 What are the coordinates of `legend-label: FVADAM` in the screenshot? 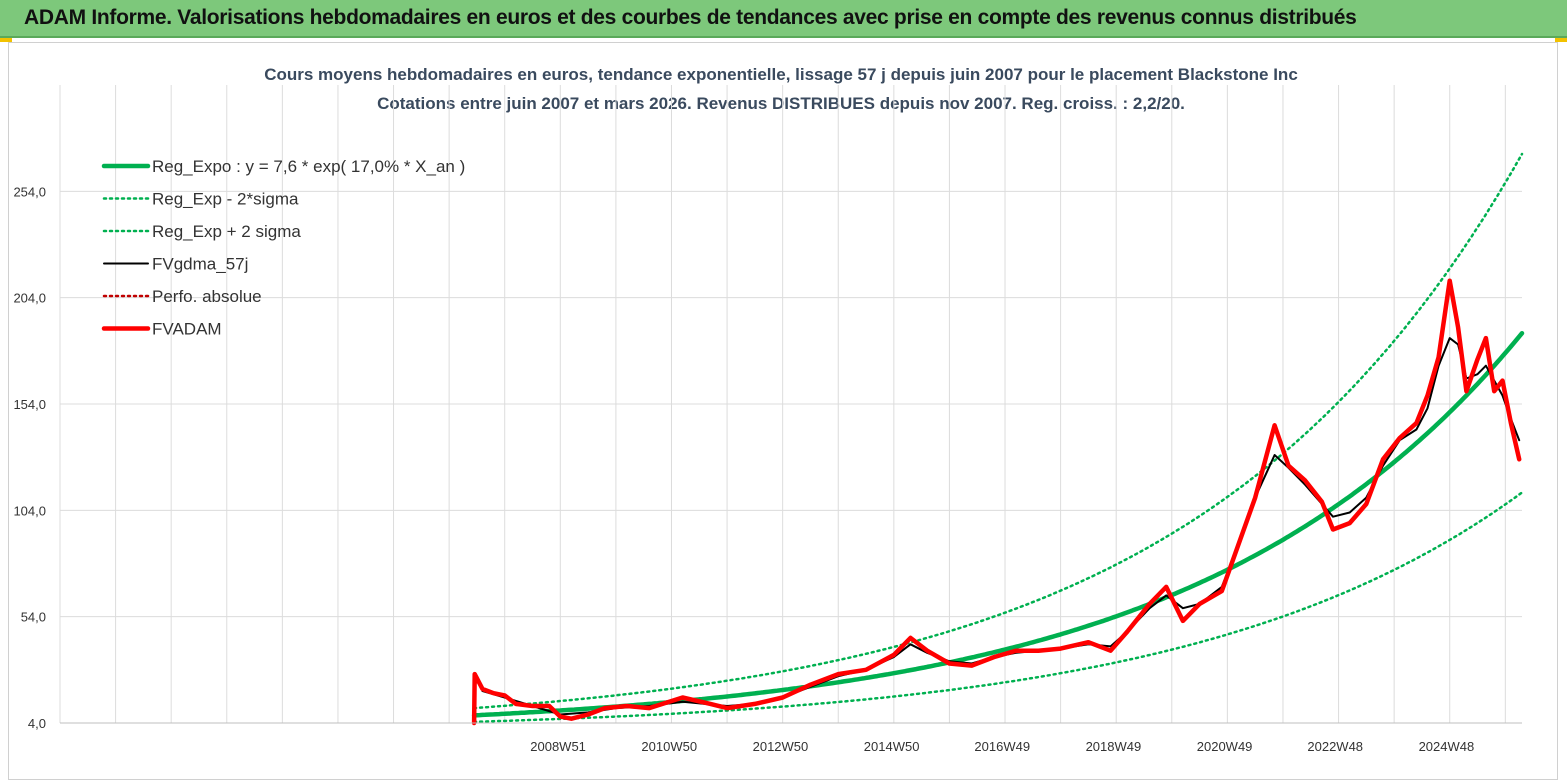 It's located at (187, 329).